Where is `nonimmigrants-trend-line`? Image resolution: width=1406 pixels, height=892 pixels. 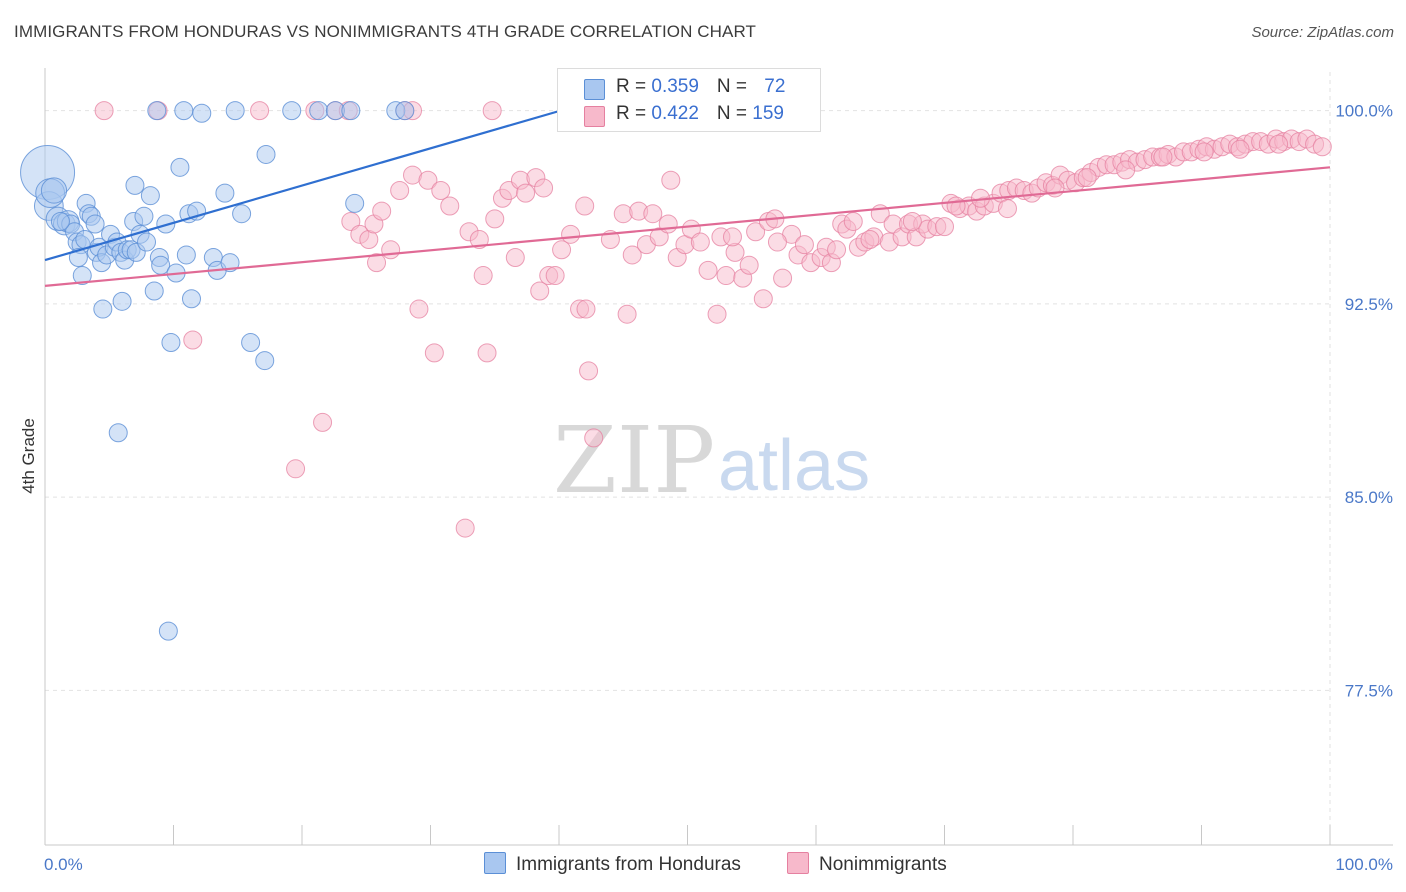
nonimmigrants-trend-line is located at coordinates (687, 226).